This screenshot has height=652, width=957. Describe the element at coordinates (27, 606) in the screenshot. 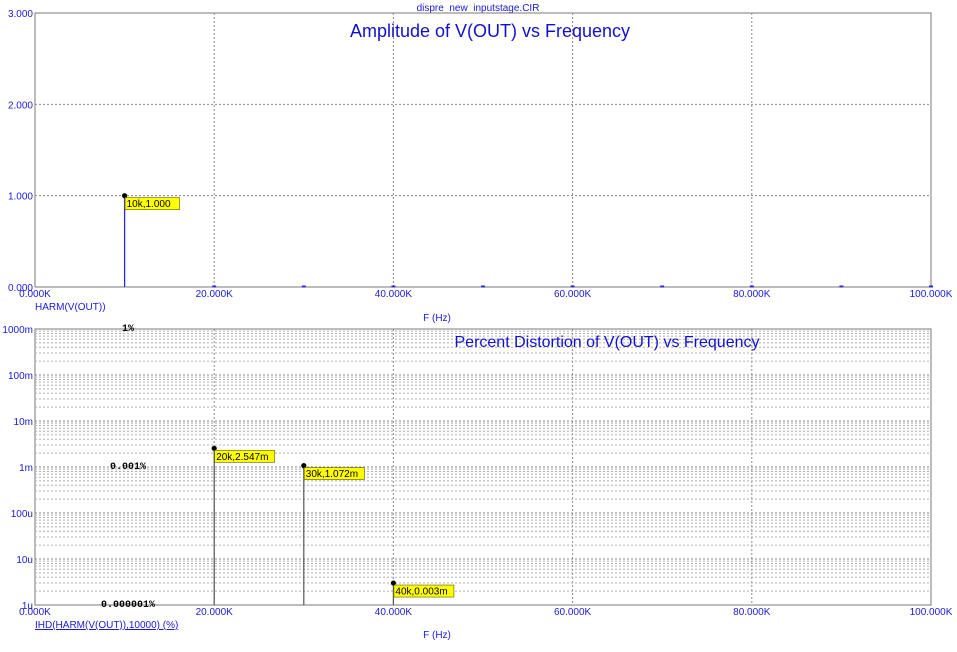

I see `y-tick-label: 1u` at that location.